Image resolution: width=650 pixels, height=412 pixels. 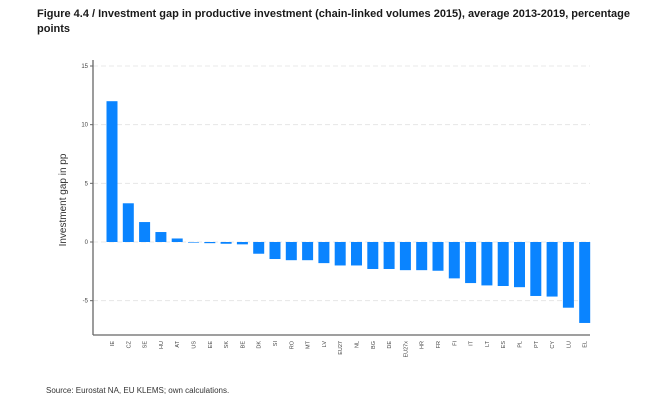 What do you see at coordinates (519, 265) in the screenshot?
I see `bar-pl` at bounding box center [519, 265].